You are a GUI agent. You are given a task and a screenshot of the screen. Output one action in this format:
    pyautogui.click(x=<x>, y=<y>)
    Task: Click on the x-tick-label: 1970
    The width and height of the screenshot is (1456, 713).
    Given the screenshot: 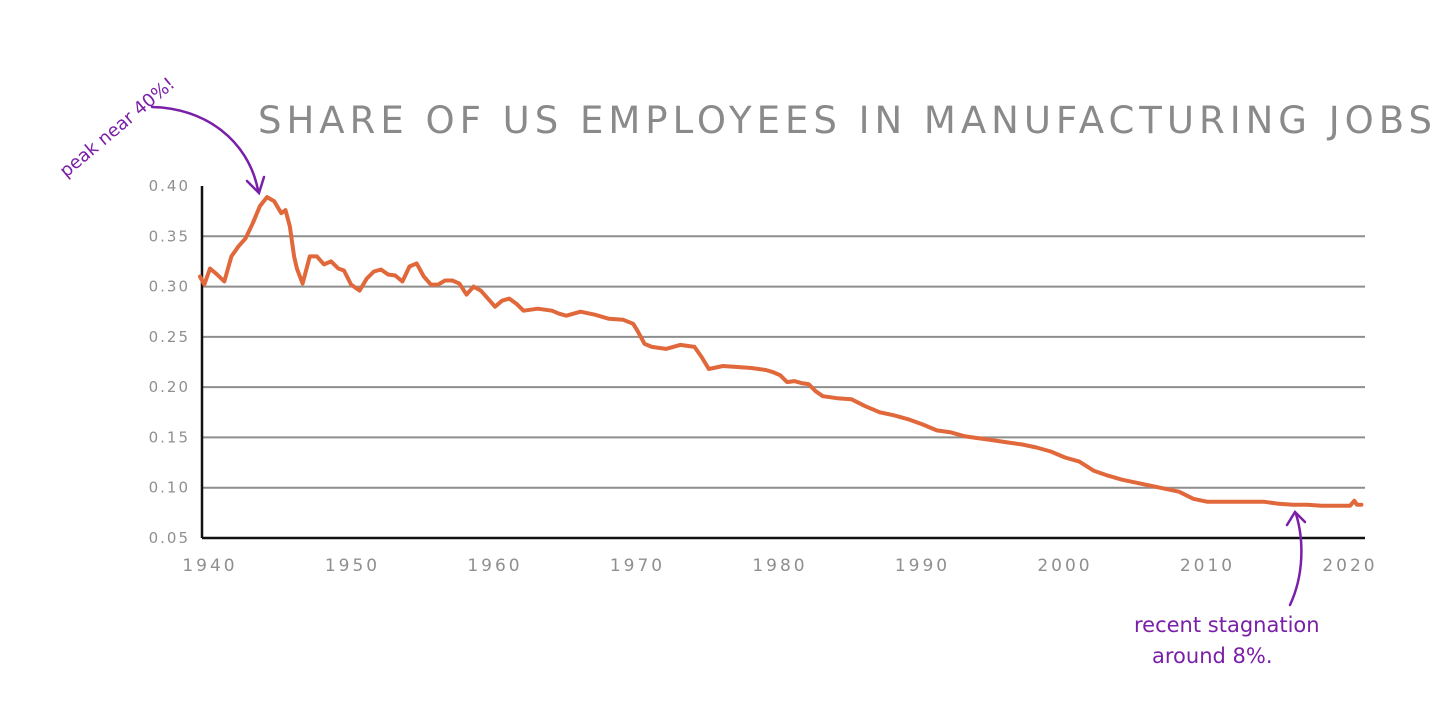 What is the action you would take?
    pyautogui.click(x=637, y=566)
    